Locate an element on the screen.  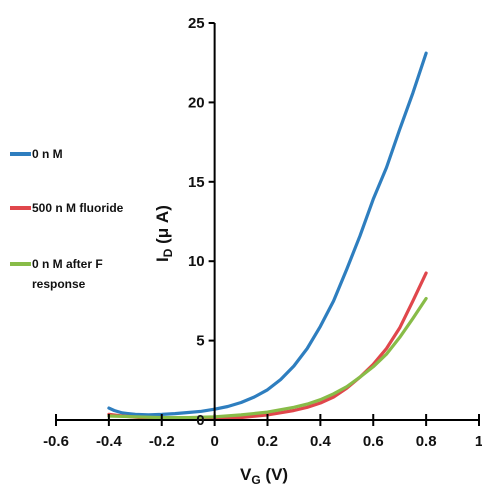
x-tick-label: 0.8 is located at coordinates (426, 441).